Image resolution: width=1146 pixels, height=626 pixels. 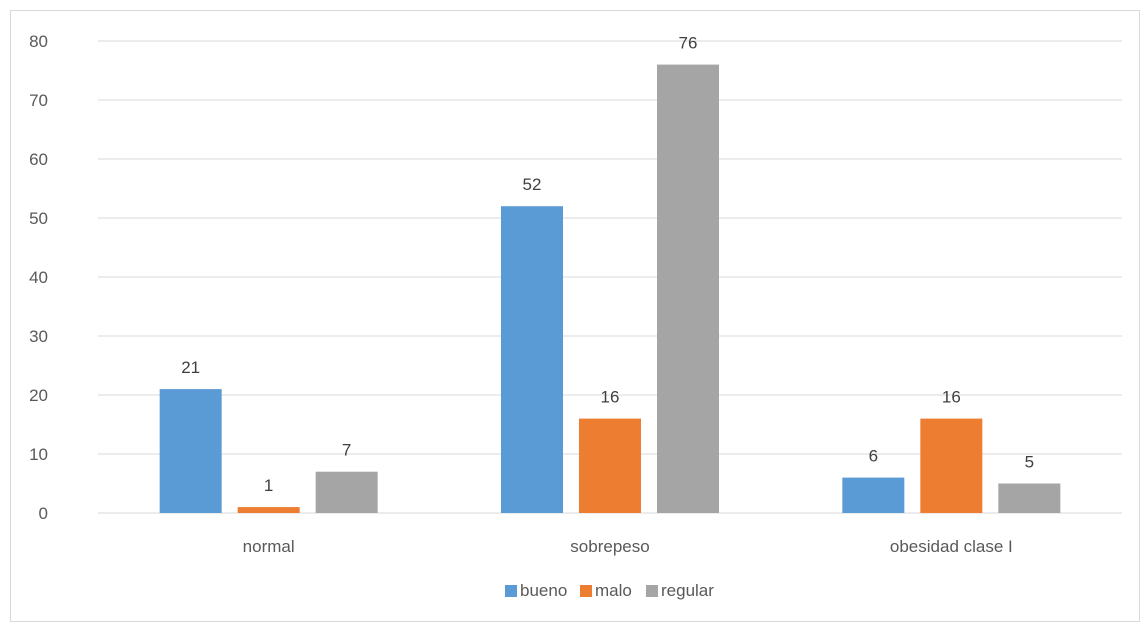 I want to click on y-tick-label: 40, so click(x=38, y=277).